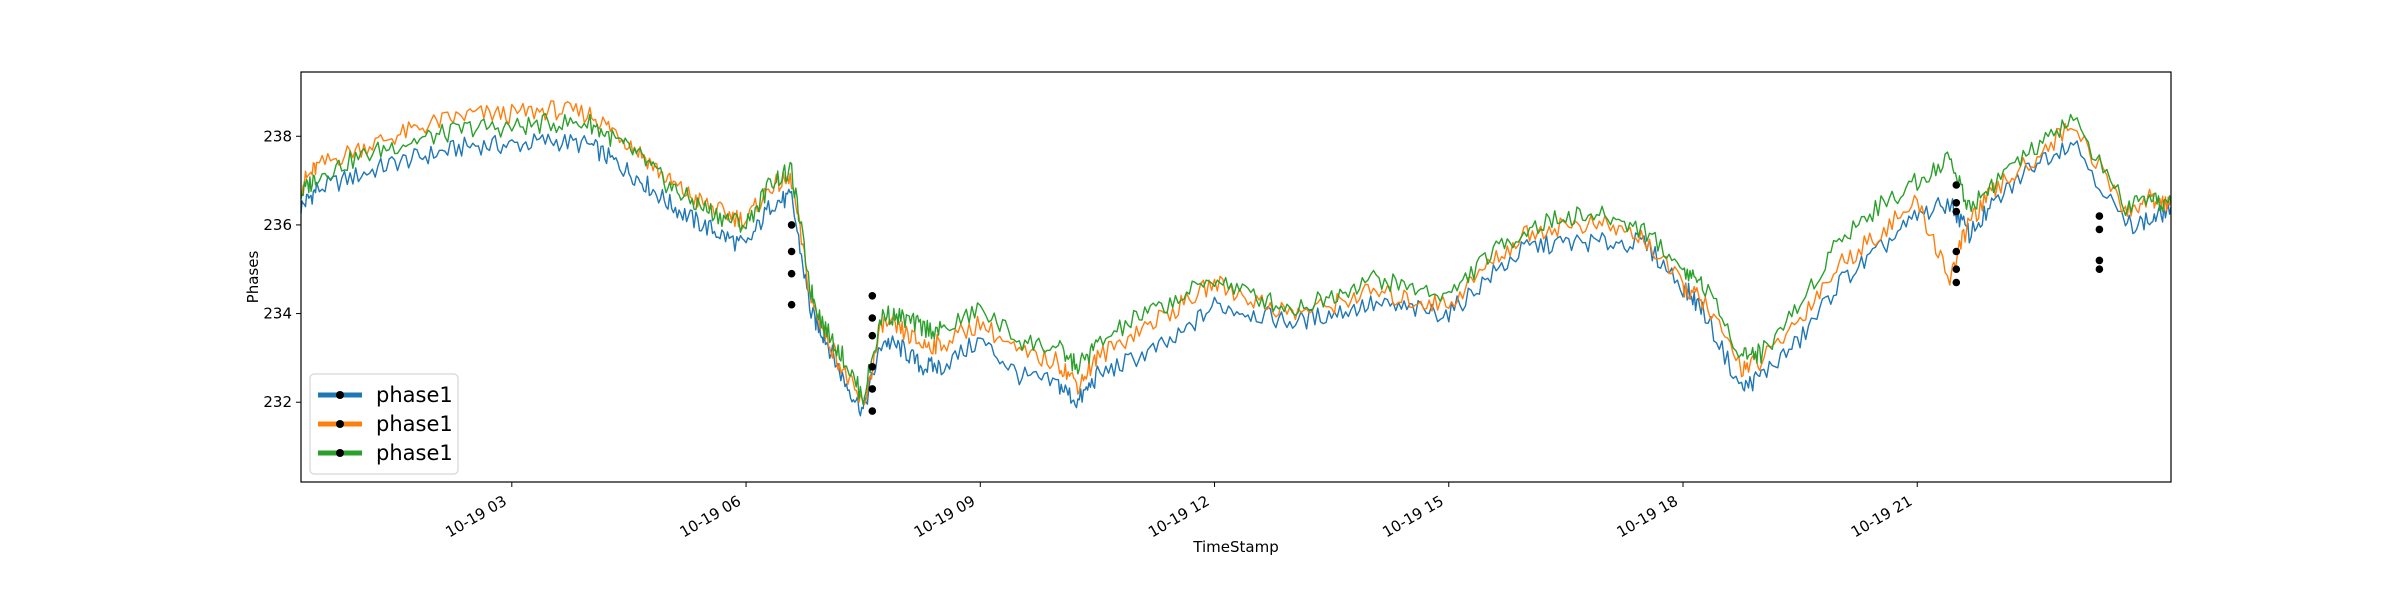 This screenshot has height=600, width=2400. I want to click on y-axis-label: Phases, so click(253, 277).